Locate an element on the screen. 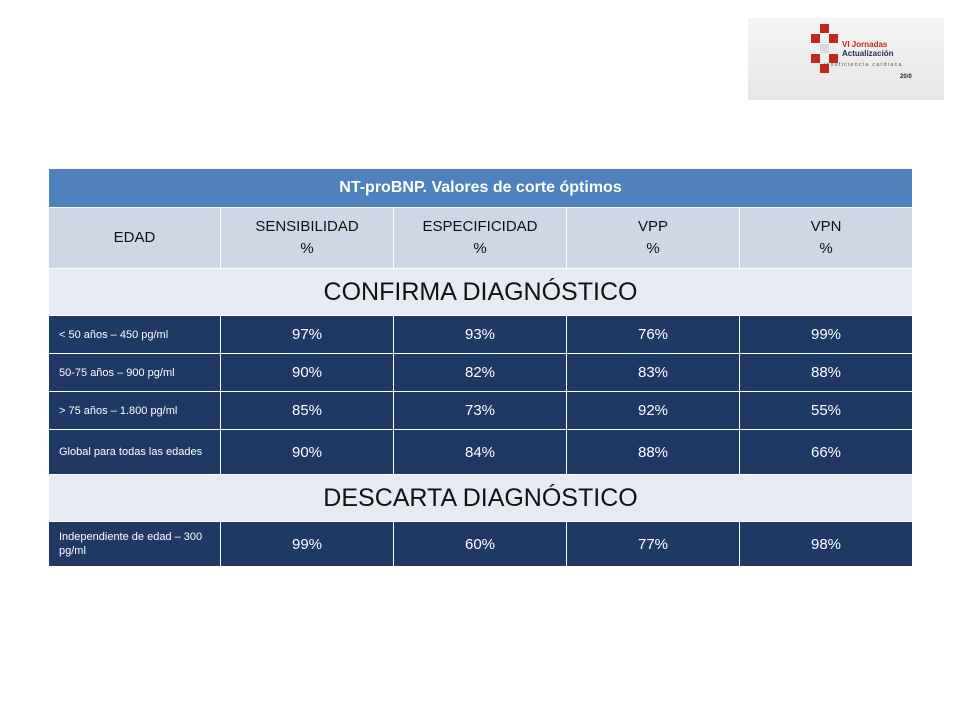 The image size is (960, 720). cell-vpp: 92% is located at coordinates (653, 410).